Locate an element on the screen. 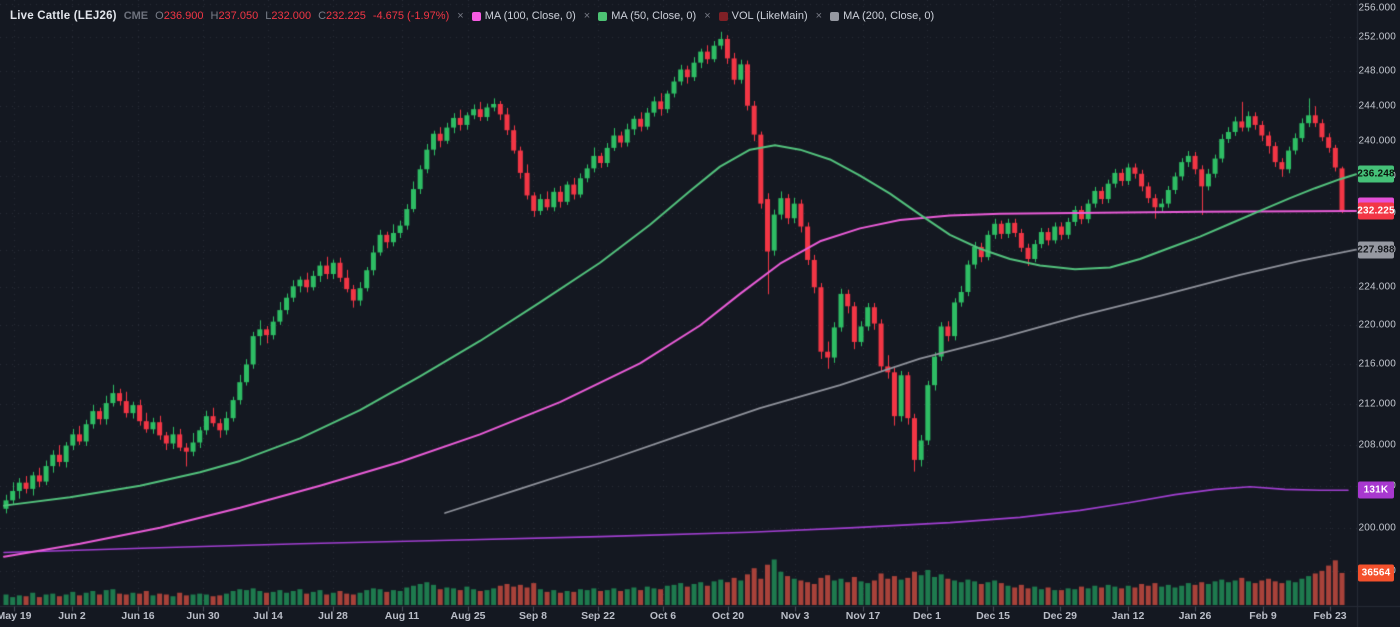 Image resolution: width=1400 pixels, height=627 pixels. change-value: -4.675 (-1.97%) is located at coordinates (411, 16).